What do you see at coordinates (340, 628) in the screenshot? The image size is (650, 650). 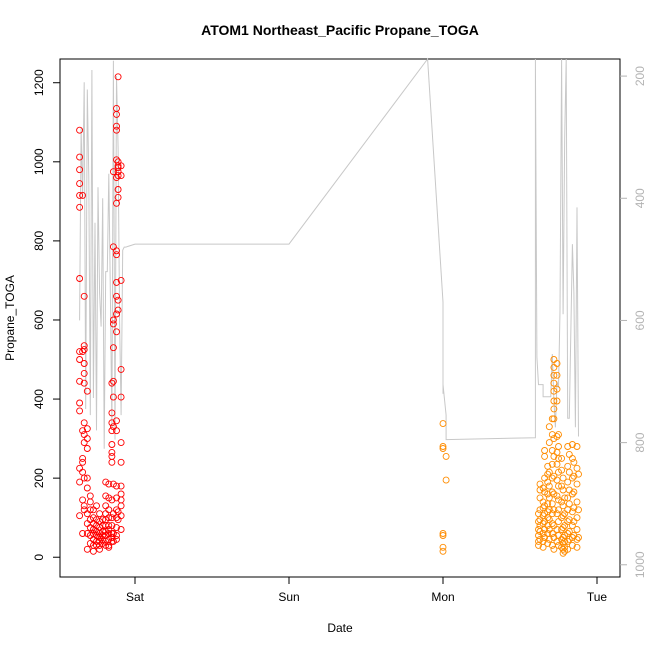 I see `x-axis-title: Date` at bounding box center [340, 628].